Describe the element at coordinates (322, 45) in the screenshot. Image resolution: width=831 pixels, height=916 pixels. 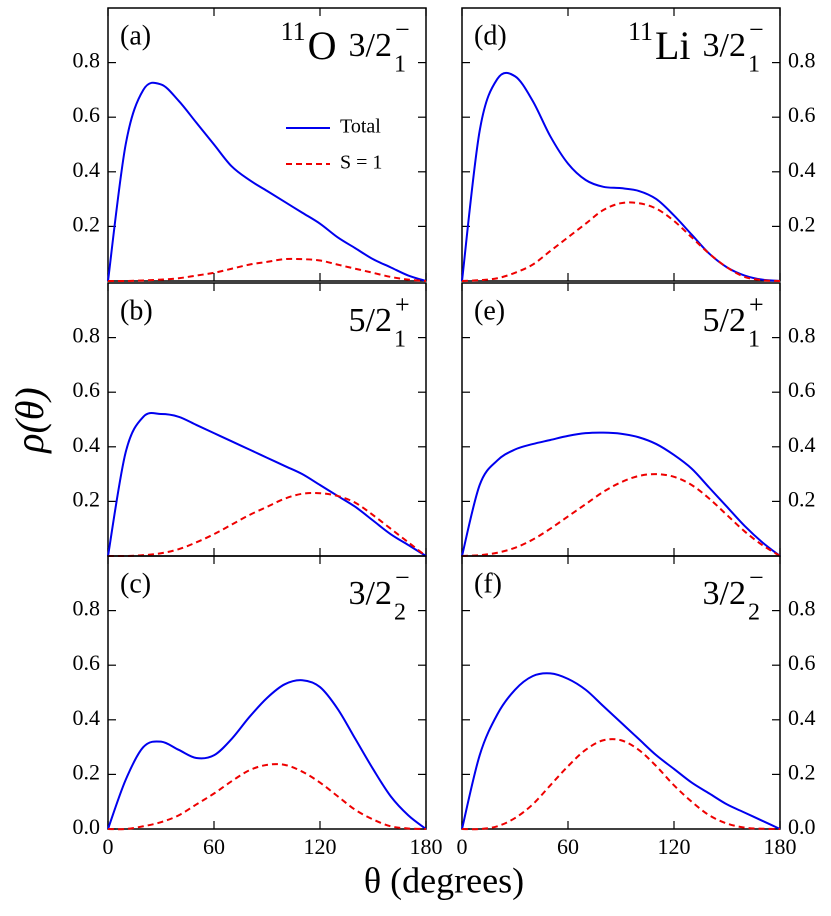
I see `nucleus-symbol: O` at that location.